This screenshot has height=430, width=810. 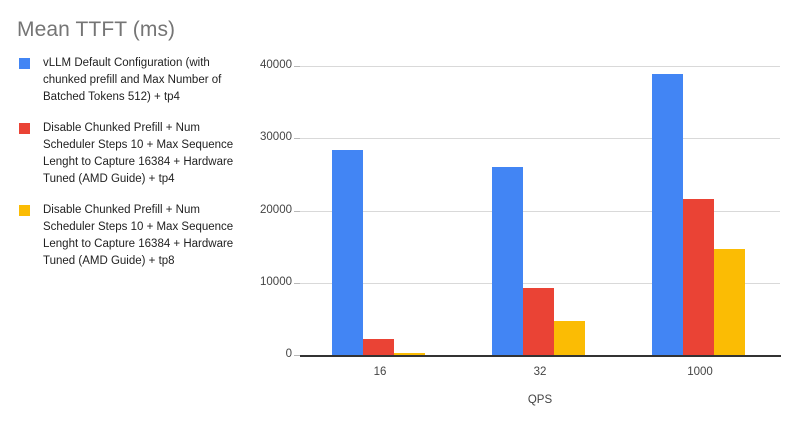 I want to click on y-axis-tick-label: 20000, so click(x=276, y=209).